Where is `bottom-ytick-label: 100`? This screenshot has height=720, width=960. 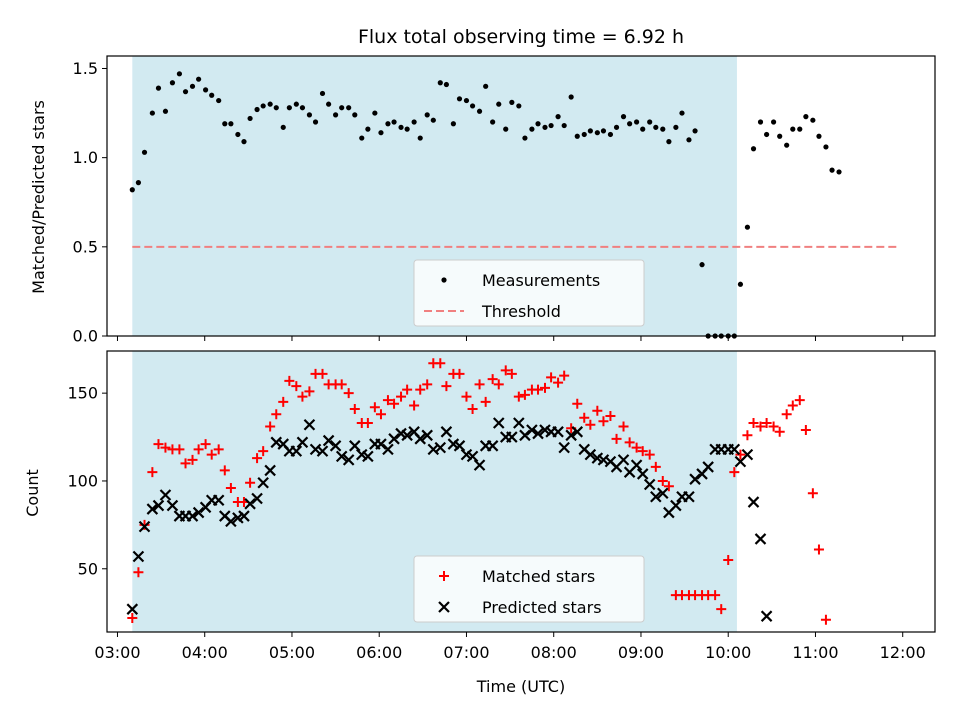
bottom-ytick-label: 100 is located at coordinates (82, 480).